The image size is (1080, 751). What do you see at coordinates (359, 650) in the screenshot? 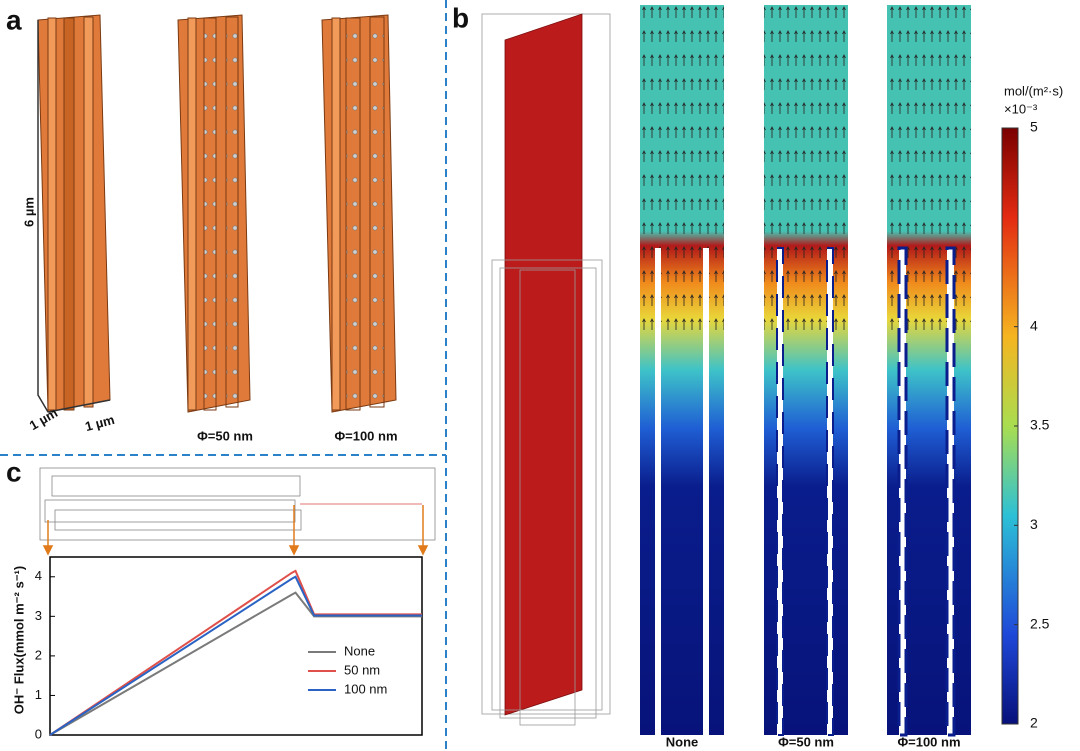
I see `legend-label: None` at bounding box center [359, 650].